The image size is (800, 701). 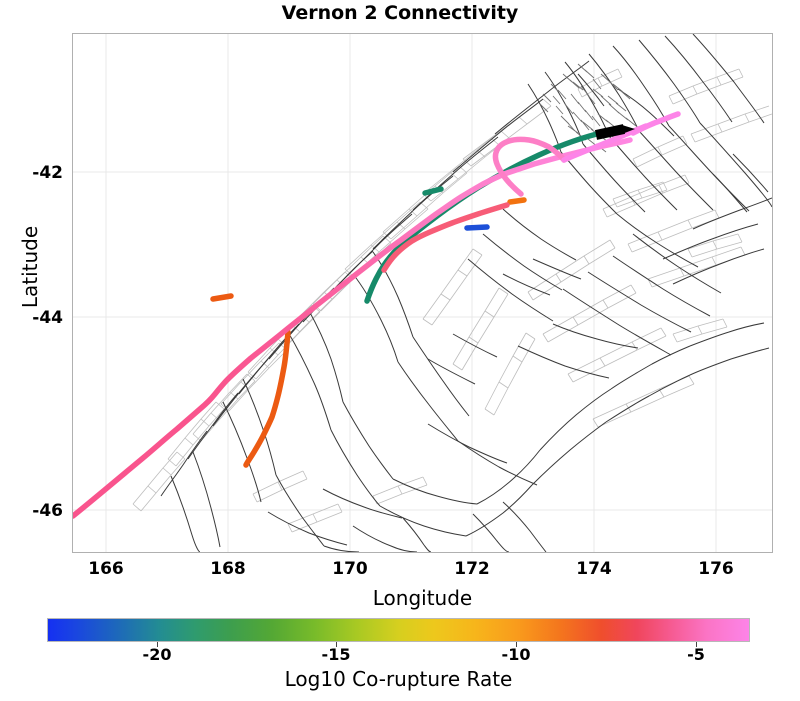 I want to click on corupture-trace-teal-stub, so click(x=433, y=191).